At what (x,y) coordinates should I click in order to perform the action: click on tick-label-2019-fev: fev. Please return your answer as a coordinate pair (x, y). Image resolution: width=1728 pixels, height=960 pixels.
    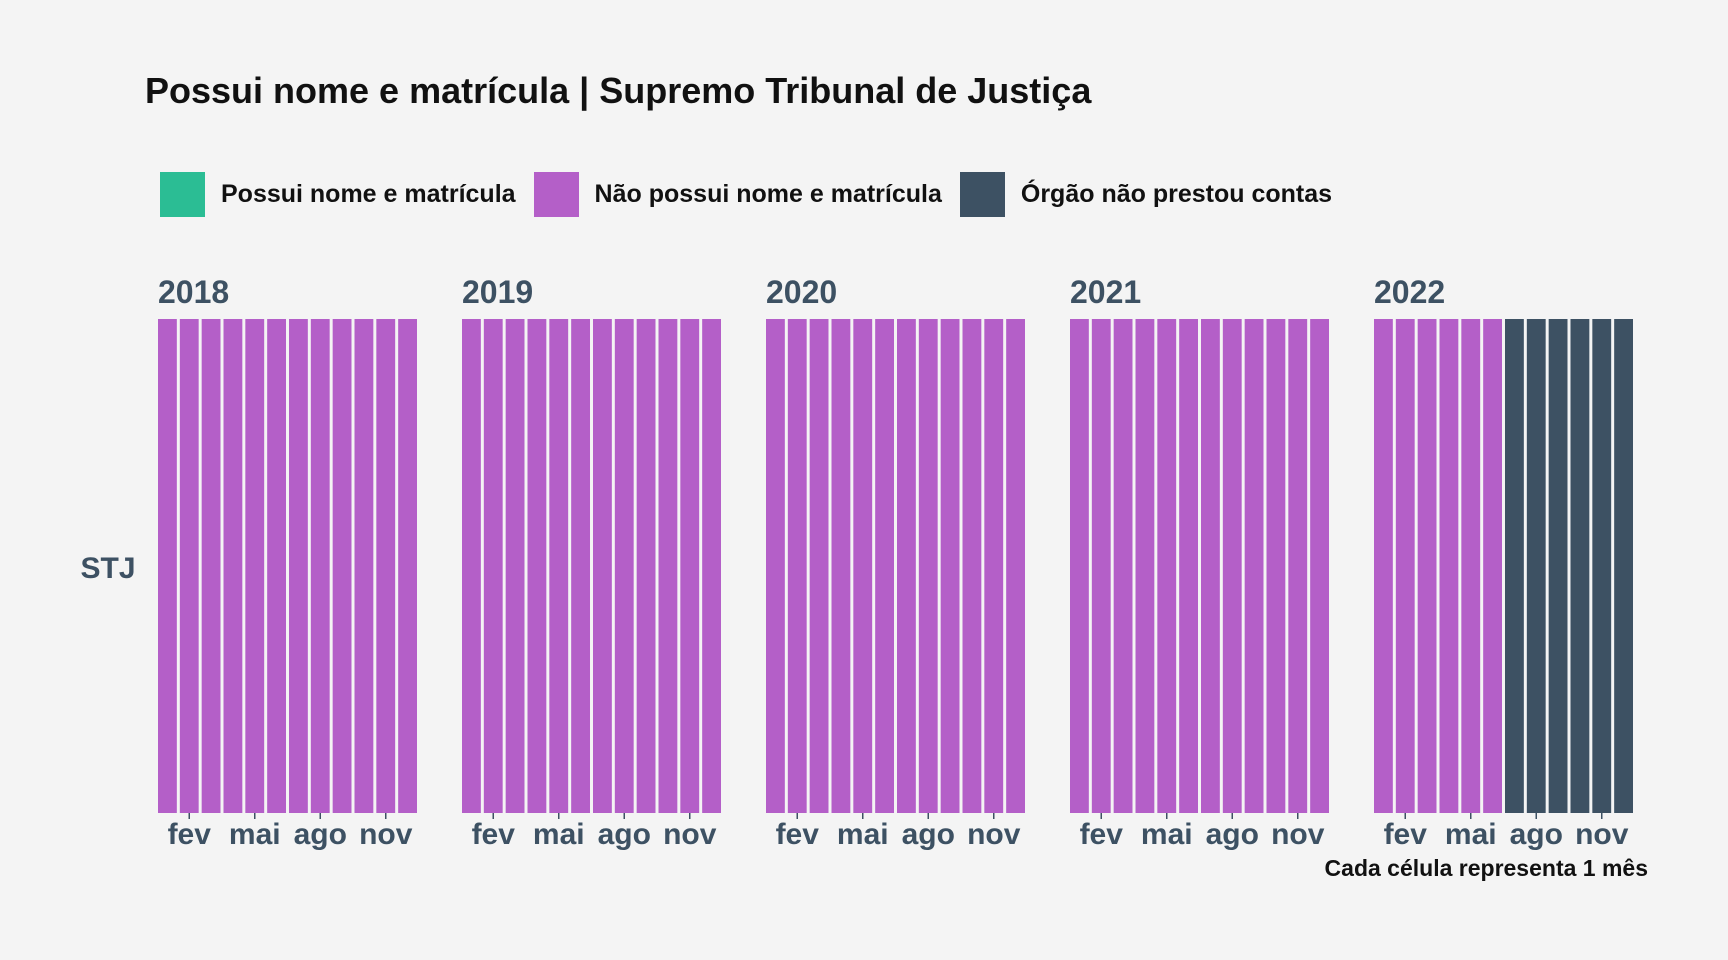
    Looking at the image, I should click on (494, 834).